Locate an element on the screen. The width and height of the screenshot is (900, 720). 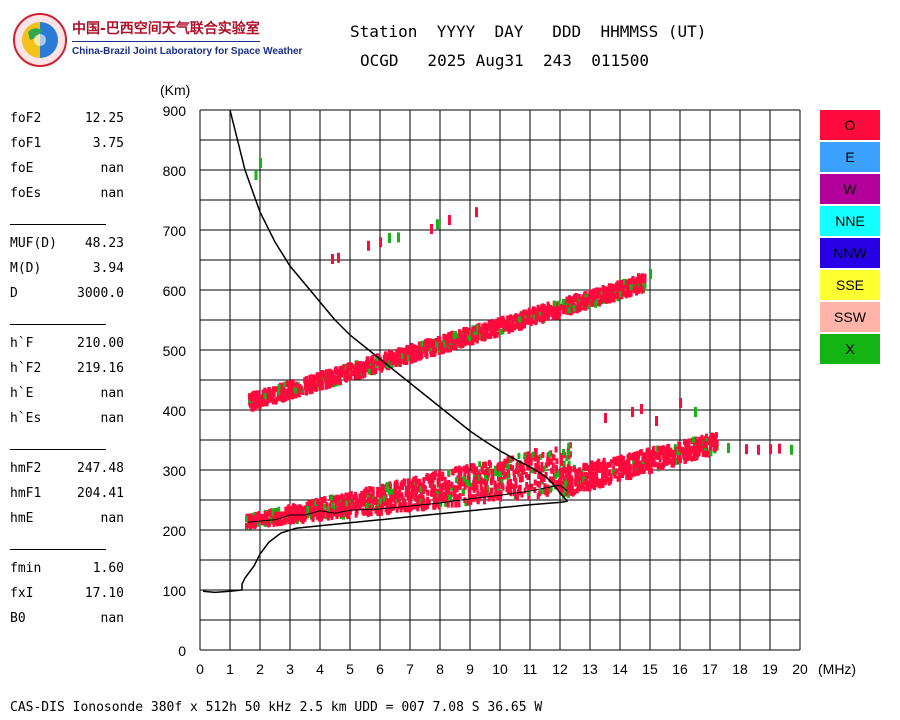
x-tick-label: 4 is located at coordinates (320, 669).